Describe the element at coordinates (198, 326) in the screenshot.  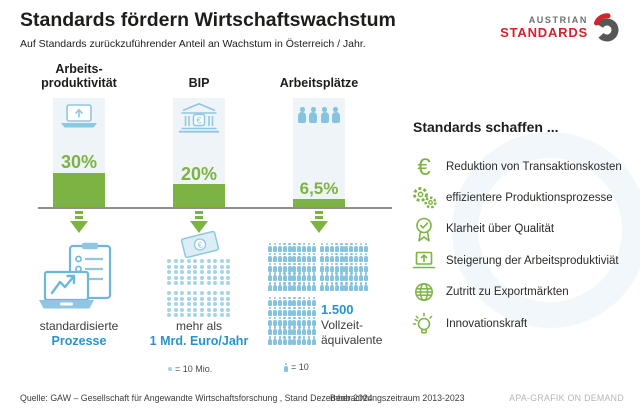
I see `caption-line: mehr als` at that location.